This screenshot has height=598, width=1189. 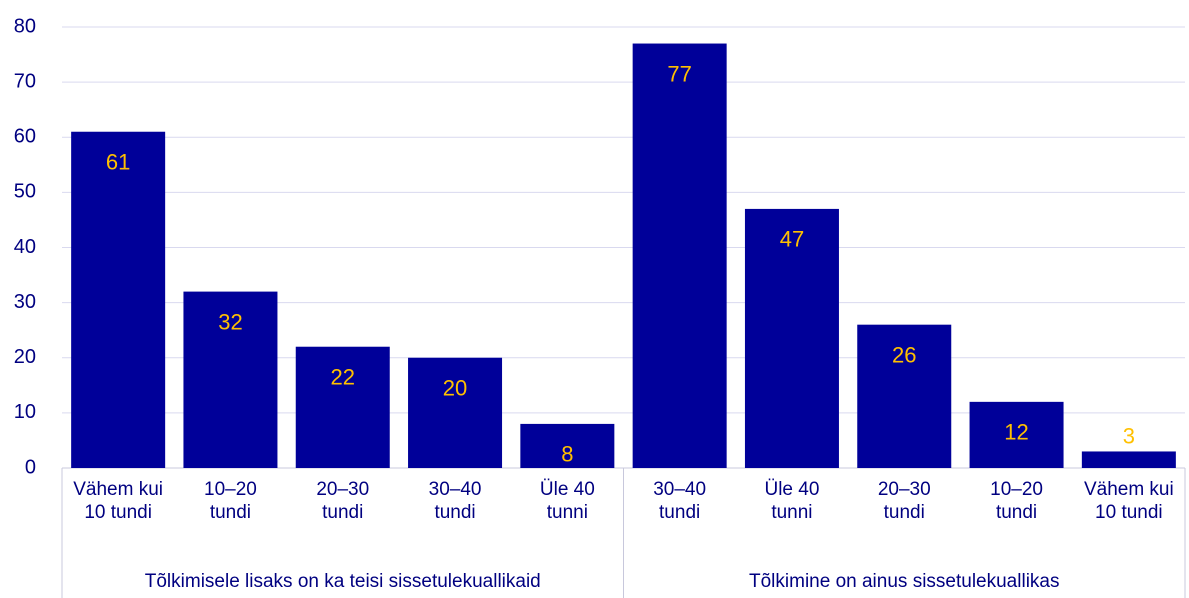 I want to click on y-tick-label: 10, so click(x=25, y=412).